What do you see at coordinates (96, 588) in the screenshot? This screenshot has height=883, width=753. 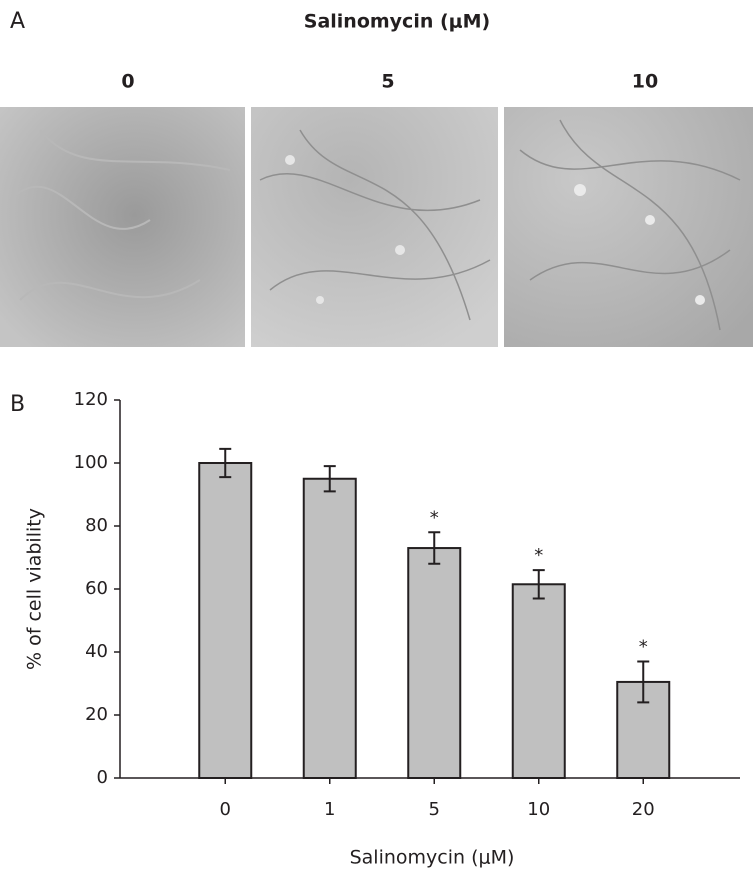 I see `y-tick-label: 60` at bounding box center [96, 588].